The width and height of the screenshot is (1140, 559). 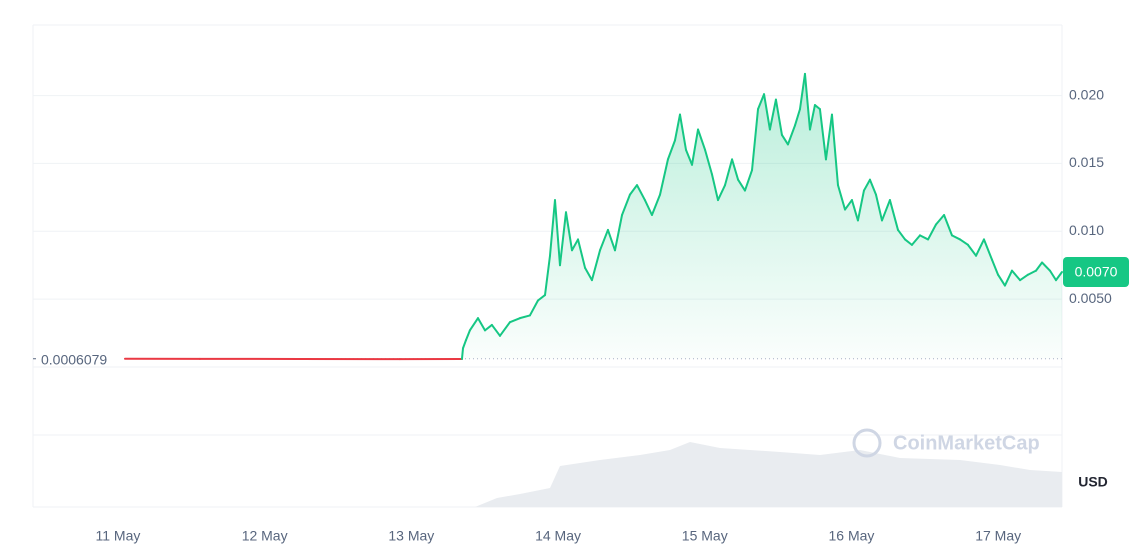 I want to click on y-tick-label: 0.020, so click(x=1086, y=94).